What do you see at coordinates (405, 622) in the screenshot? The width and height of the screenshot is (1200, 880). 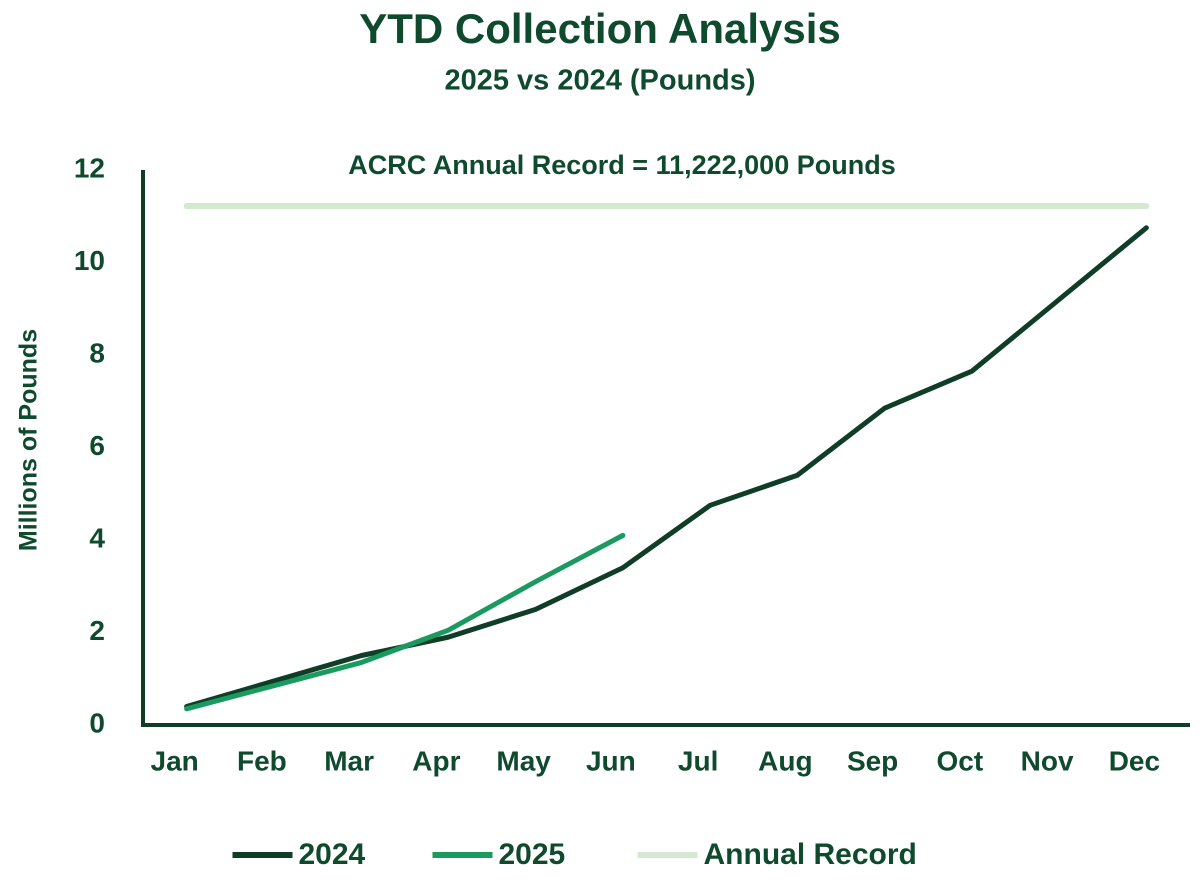 I see `series-line` at bounding box center [405, 622].